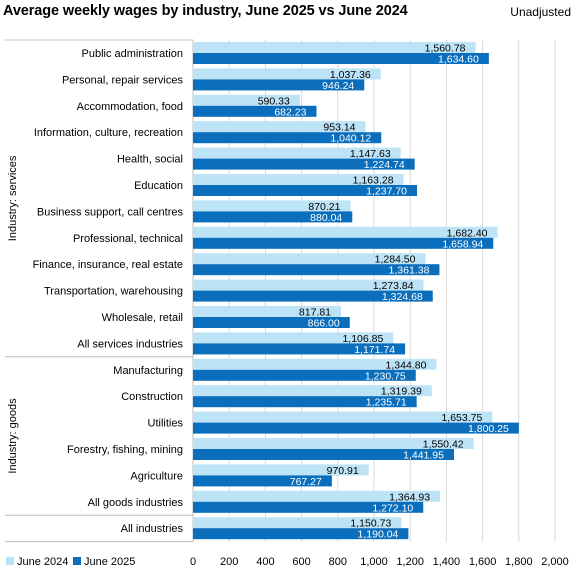 The width and height of the screenshot is (576, 576). Describe the element at coordinates (193, 562) in the screenshot. I see `x-tick-label: 0` at that location.